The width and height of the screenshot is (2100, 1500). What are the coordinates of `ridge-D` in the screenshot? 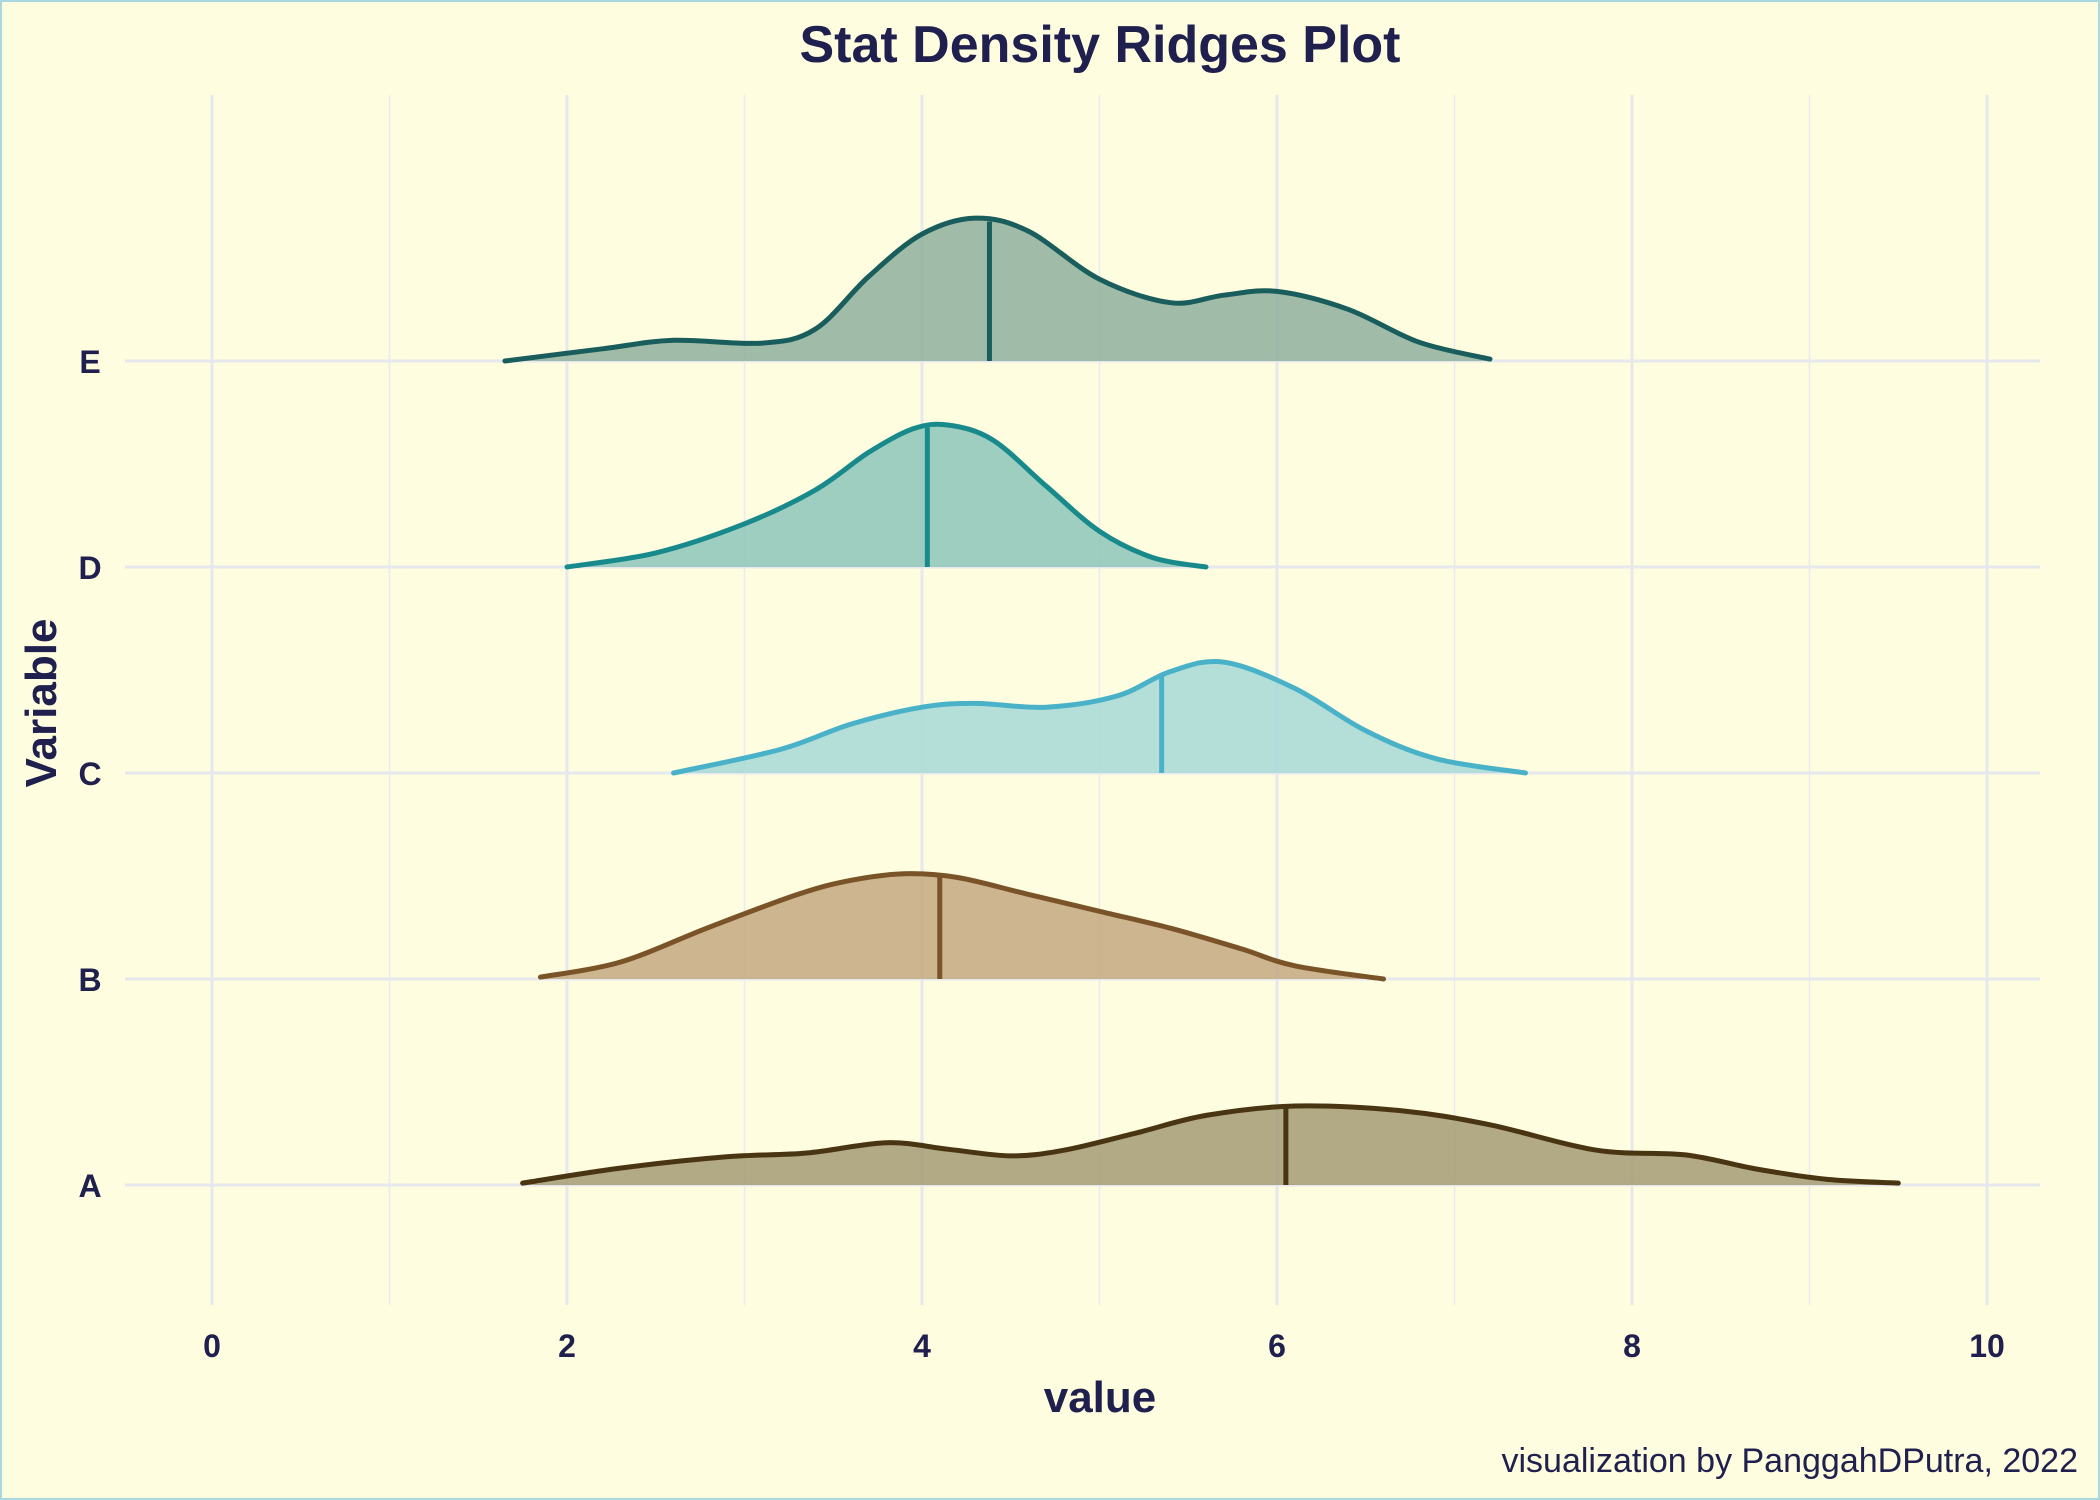 It's located at (886, 495).